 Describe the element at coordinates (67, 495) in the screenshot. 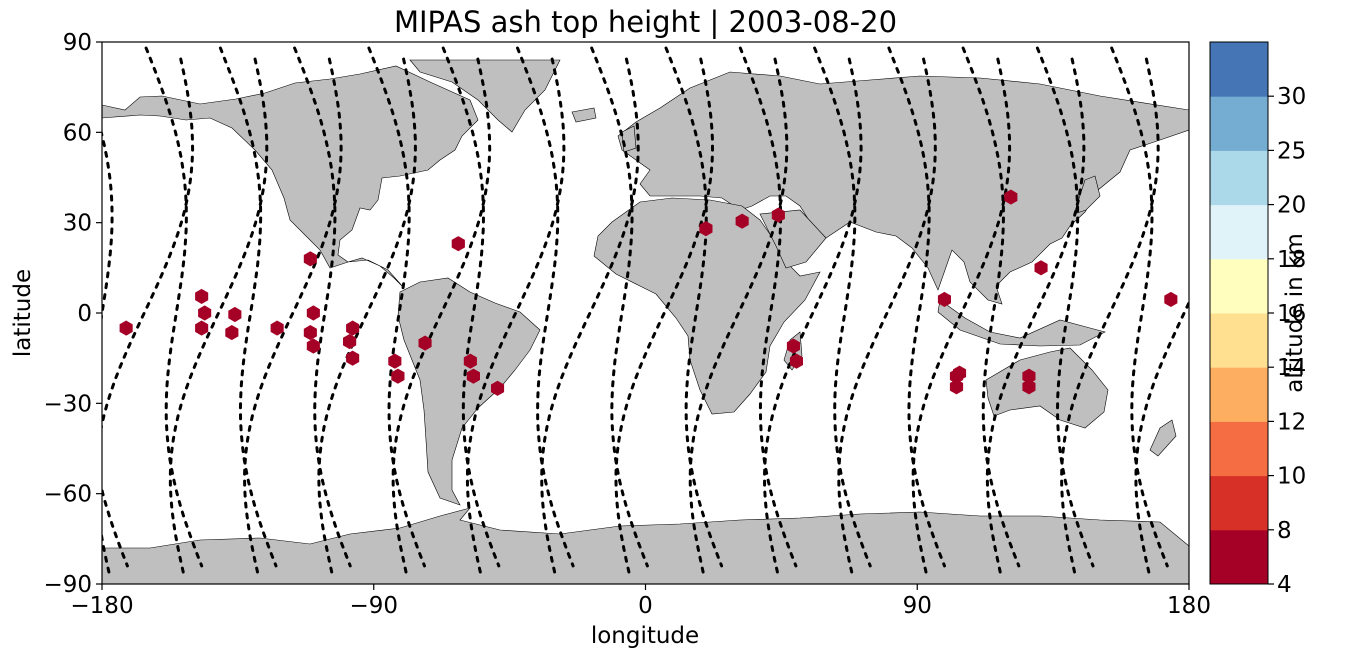

I see `y-tick-label: −60` at that location.